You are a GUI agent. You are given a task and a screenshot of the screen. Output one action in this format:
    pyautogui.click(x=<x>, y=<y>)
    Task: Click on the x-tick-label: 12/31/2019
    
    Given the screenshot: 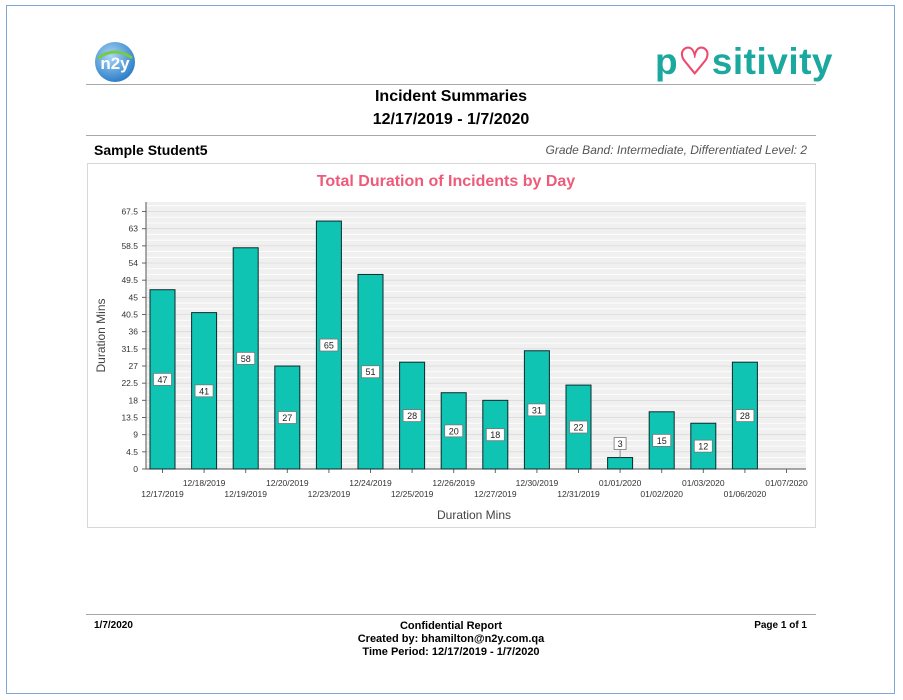 What is the action you would take?
    pyautogui.click(x=578, y=494)
    